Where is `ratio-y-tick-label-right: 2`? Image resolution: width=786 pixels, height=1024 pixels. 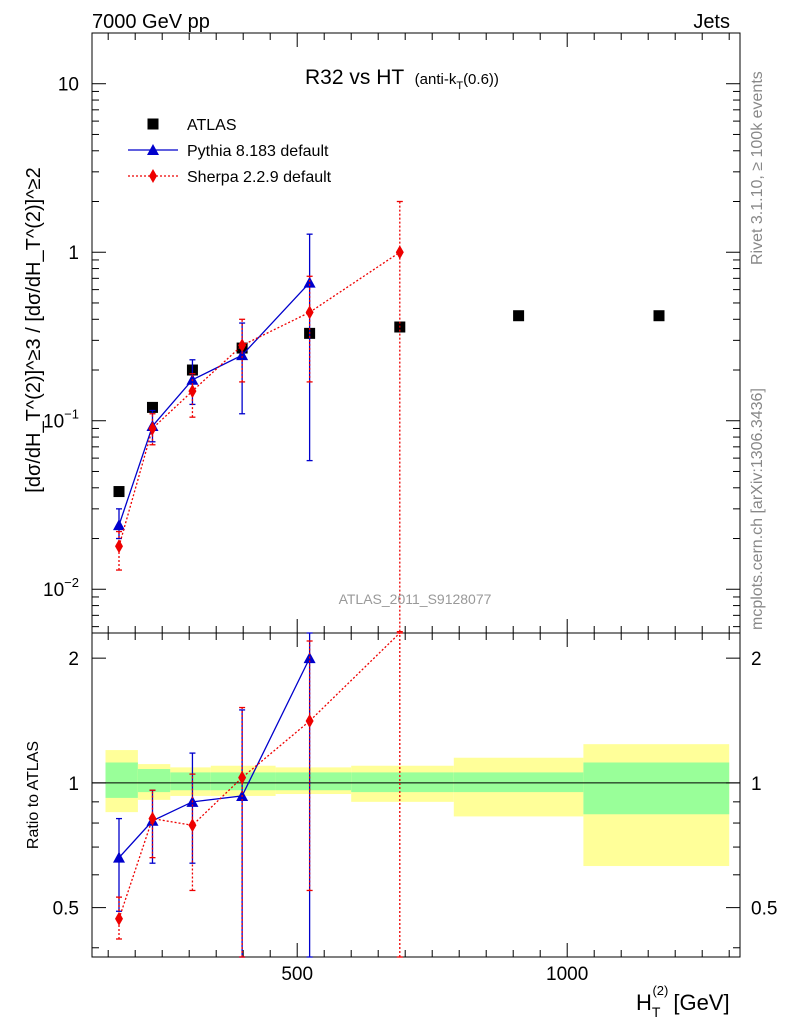 ratio-y-tick-label-right: 2 is located at coordinates (756, 659).